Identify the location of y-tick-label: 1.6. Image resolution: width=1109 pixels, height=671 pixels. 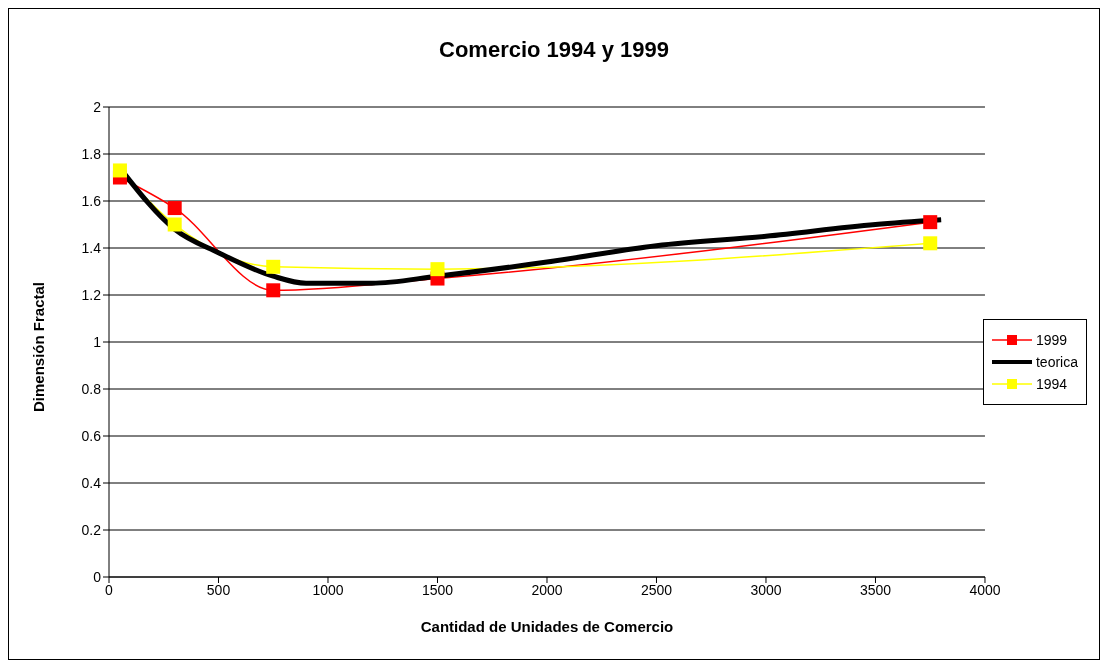
(91, 200).